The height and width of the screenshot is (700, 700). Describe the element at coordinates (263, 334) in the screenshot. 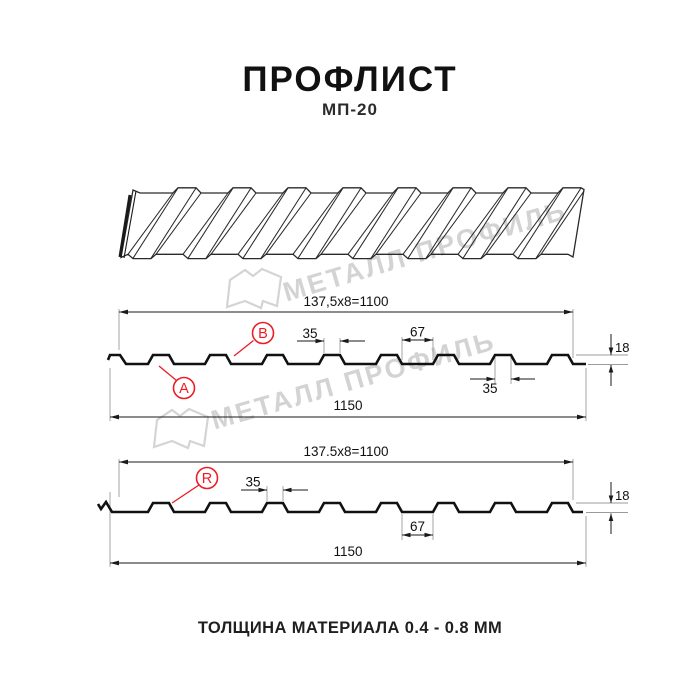

I see `side-label-b-letter: B` at that location.